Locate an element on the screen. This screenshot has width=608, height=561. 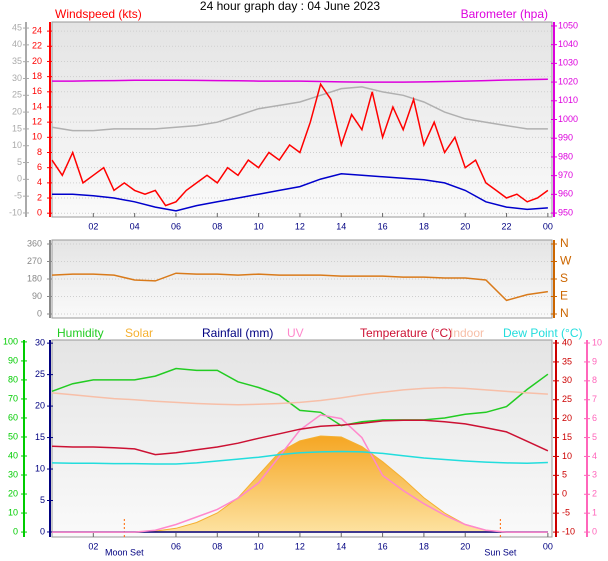
x-tick-label: 08 is located at coordinates (217, 546).